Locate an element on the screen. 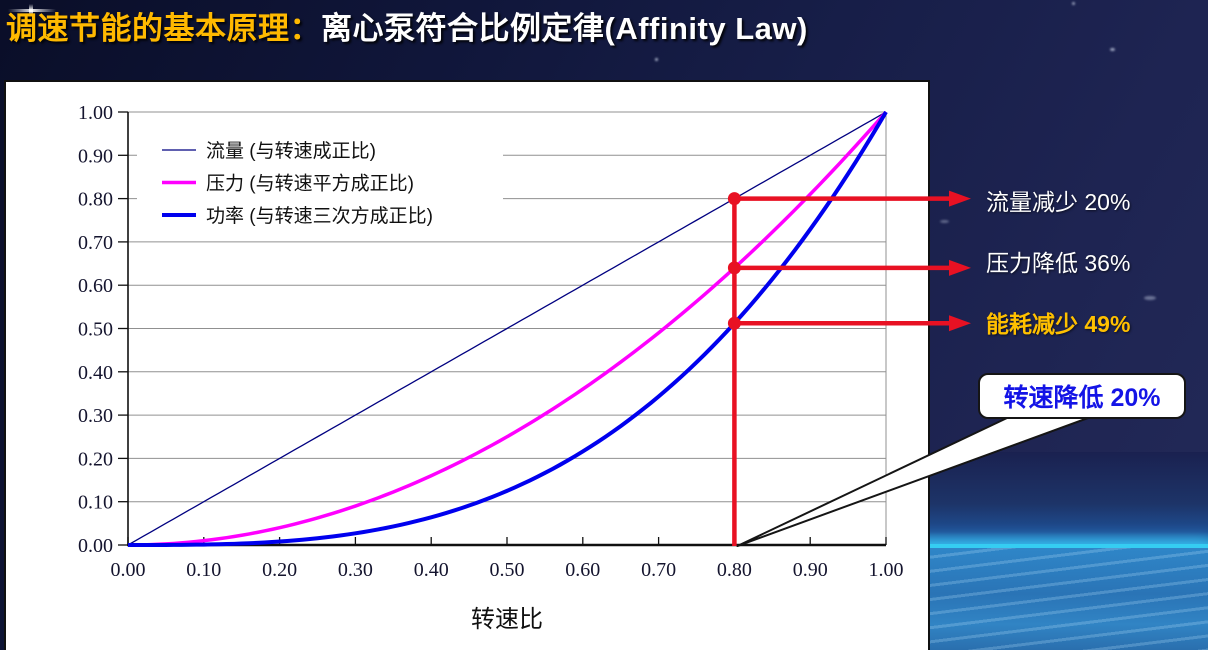  slide-title-rest: 离心泵符合比例定律(Affinity Law) is located at coordinates (564, 28).